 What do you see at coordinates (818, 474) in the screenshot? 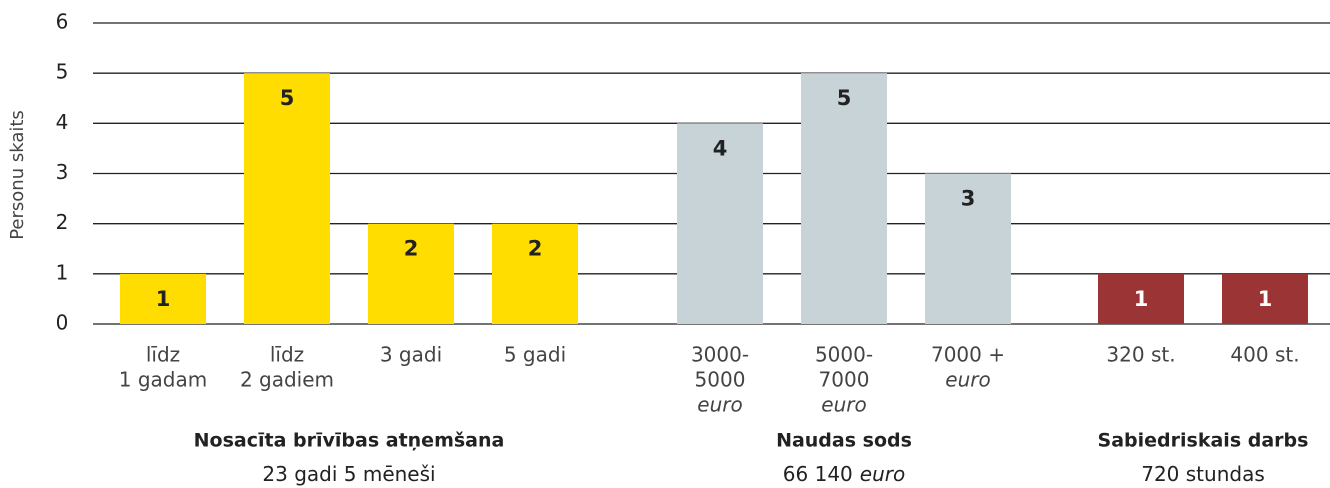
I see `group-total-value: 66 140` at bounding box center [818, 474].